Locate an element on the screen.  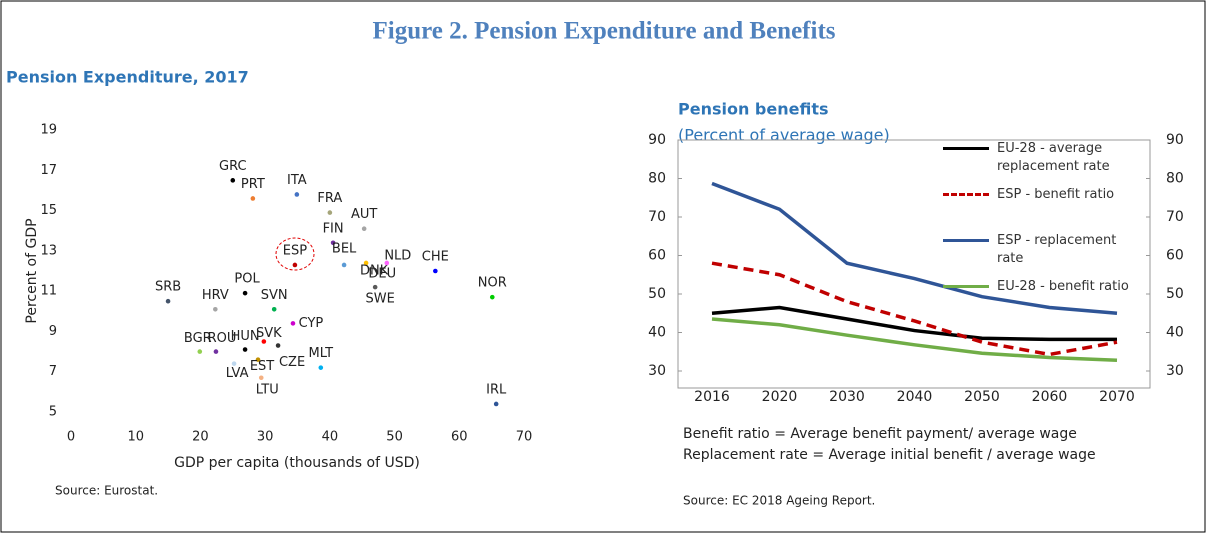
legend-label: ESP - replacement rate is located at coordinates (1057, 249).